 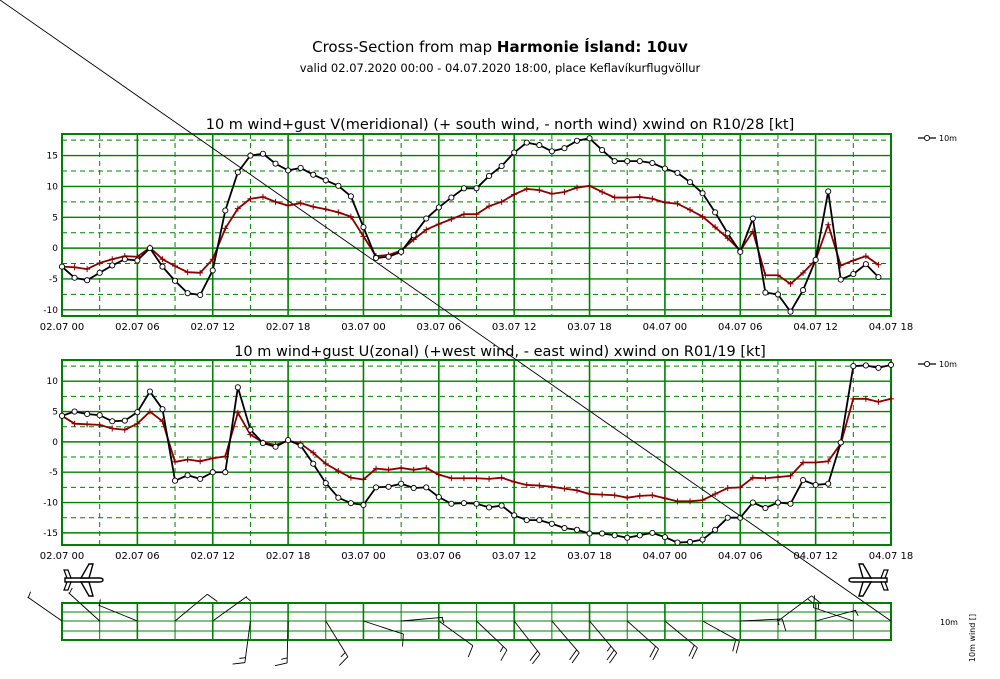 I want to click on x-tick-label: 04.07 06, so click(x=740, y=556).